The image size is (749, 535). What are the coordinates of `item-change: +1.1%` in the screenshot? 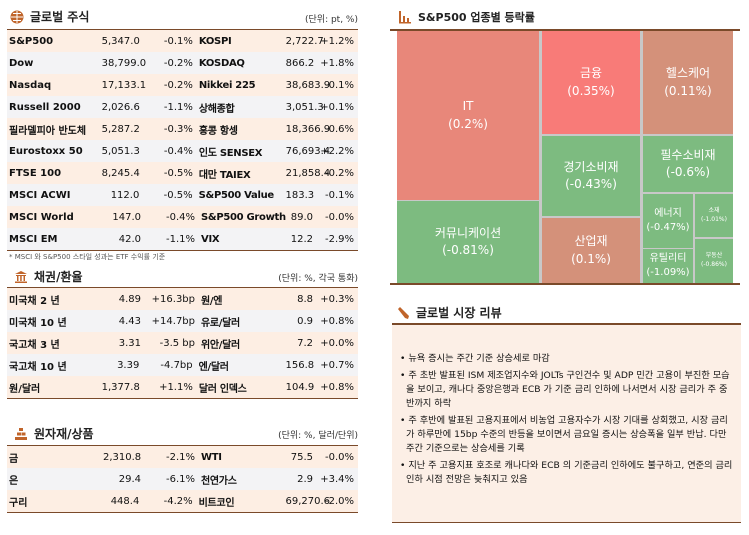 It's located at (176, 387).